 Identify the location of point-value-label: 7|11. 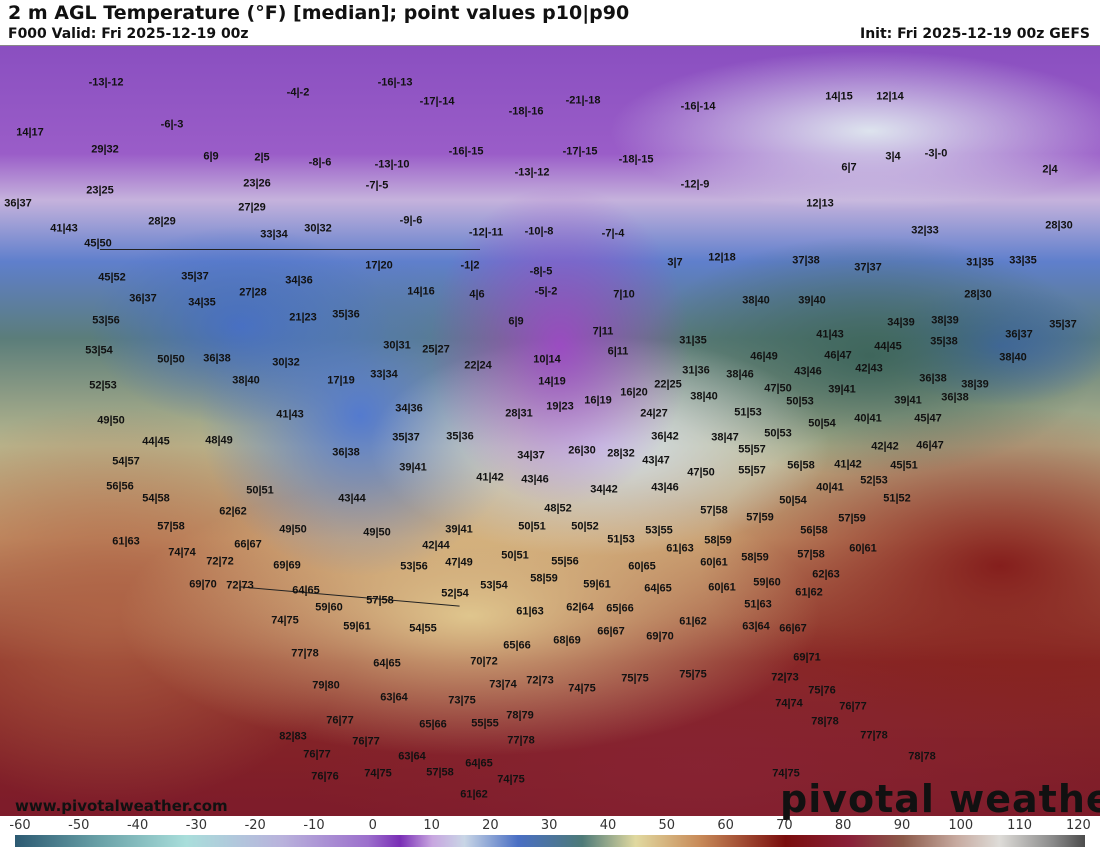
(603, 331).